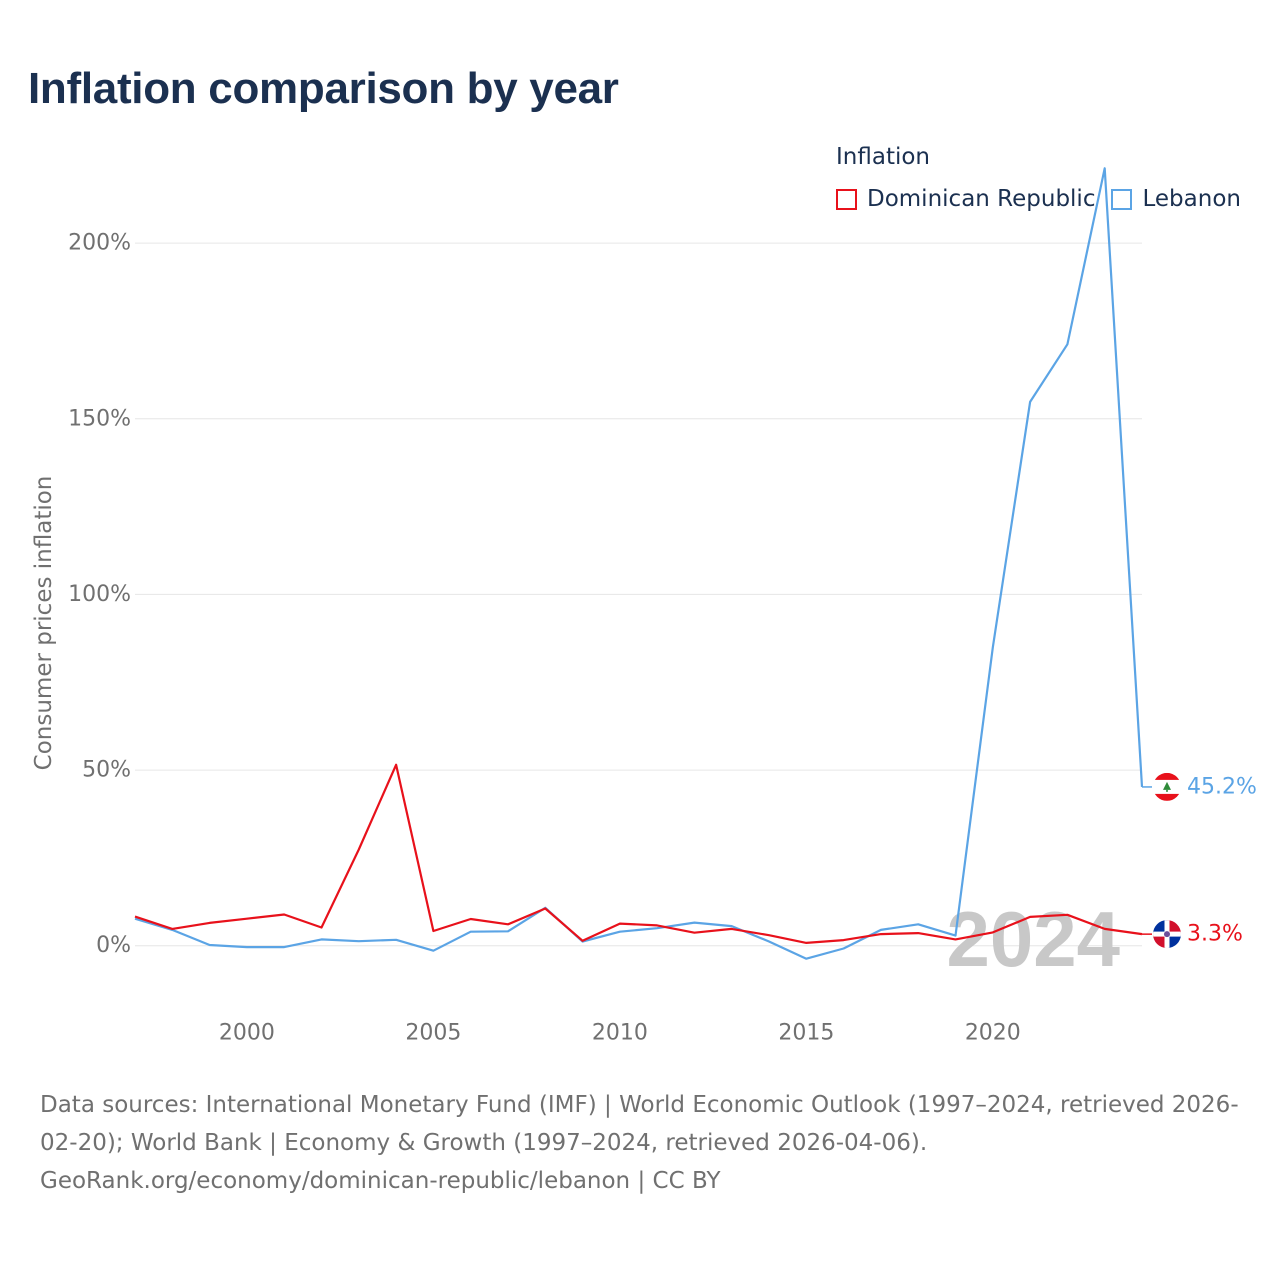  I want to click on legend-label-dominican-republic: Dominican Republic, so click(981, 199).